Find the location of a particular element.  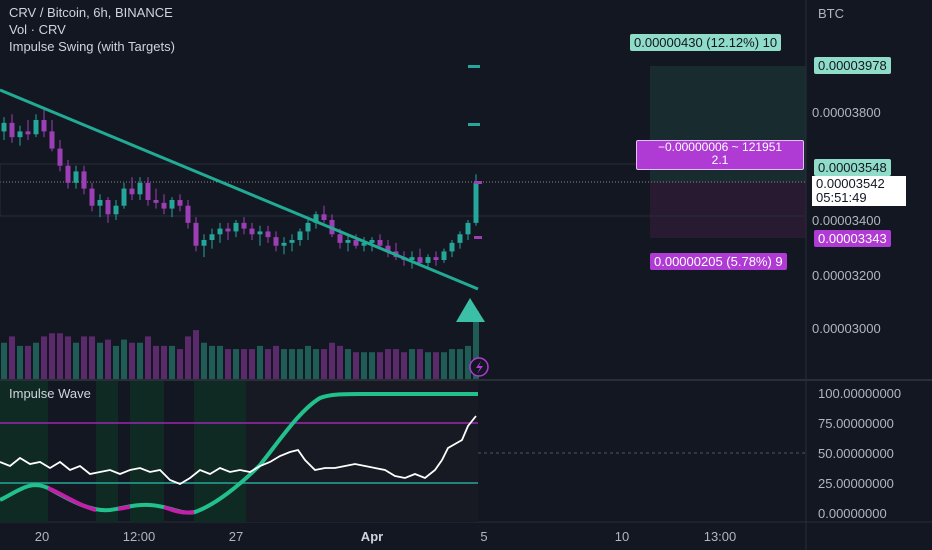

price-label-3200: 0.00003200 is located at coordinates (846, 275).